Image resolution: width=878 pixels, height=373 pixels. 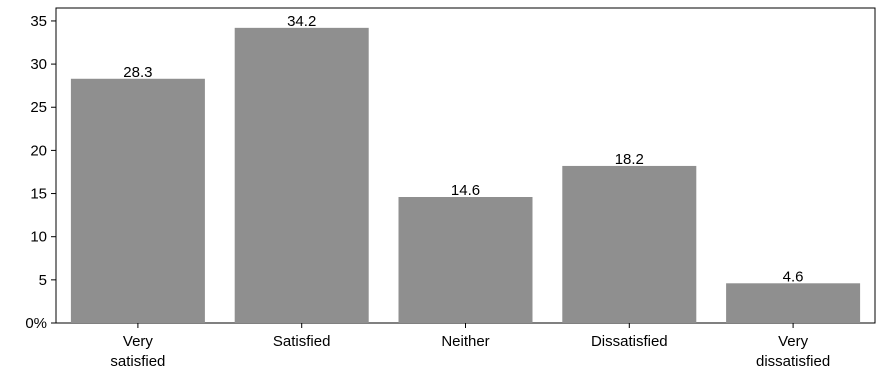 What do you see at coordinates (137, 360) in the screenshot?
I see `x-category-label: satisfied` at bounding box center [137, 360].